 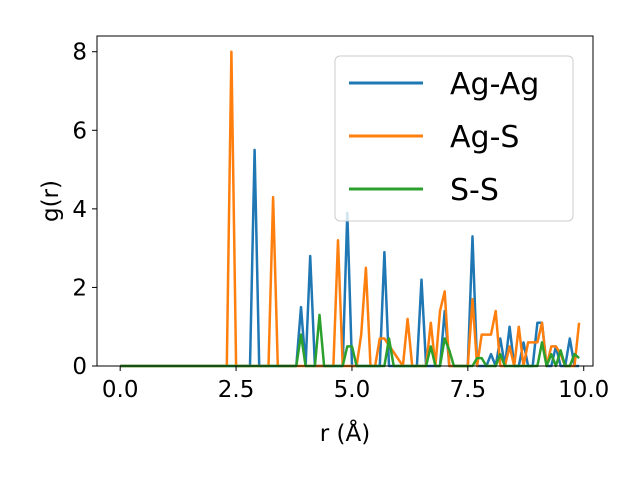 I want to click on y-tick-label: 0, so click(x=79, y=367).